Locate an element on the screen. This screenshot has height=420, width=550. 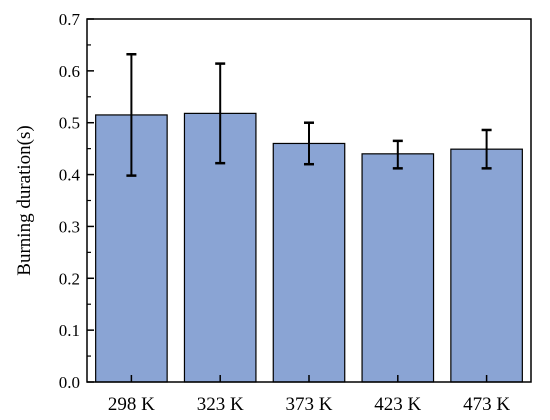
y-tick-label: 0.0 is located at coordinates (69, 382).